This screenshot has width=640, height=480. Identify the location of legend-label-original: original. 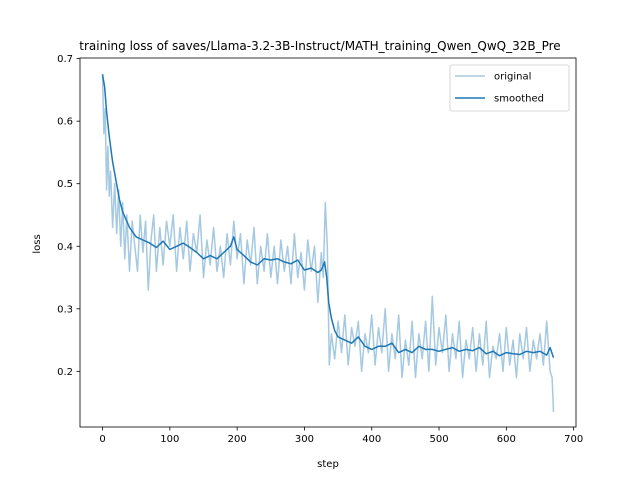
(512, 77).